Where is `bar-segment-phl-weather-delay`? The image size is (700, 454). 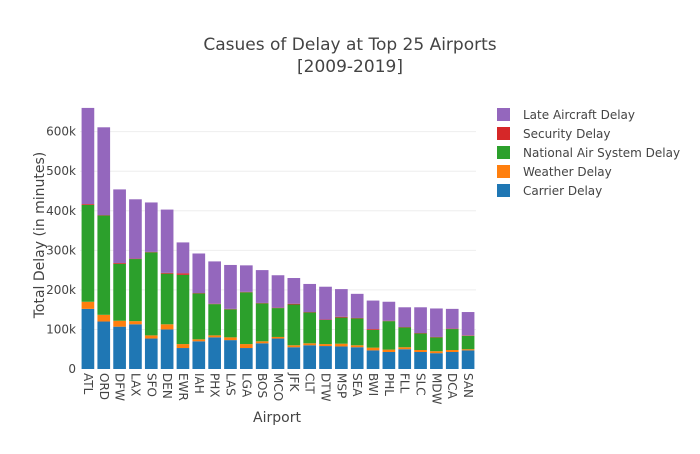
bar-segment-phl-weather-delay is located at coordinates (389, 351).